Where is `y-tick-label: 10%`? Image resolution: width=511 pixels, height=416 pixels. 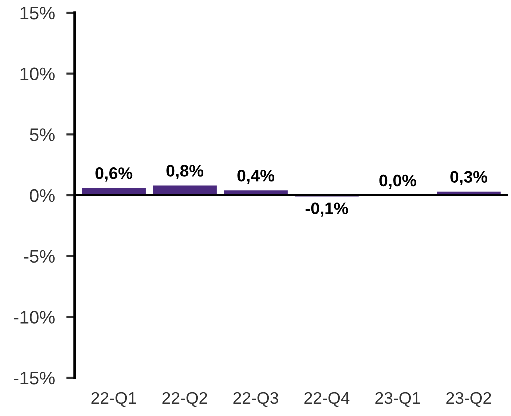 y-tick-label: 10% is located at coordinates (37, 74).